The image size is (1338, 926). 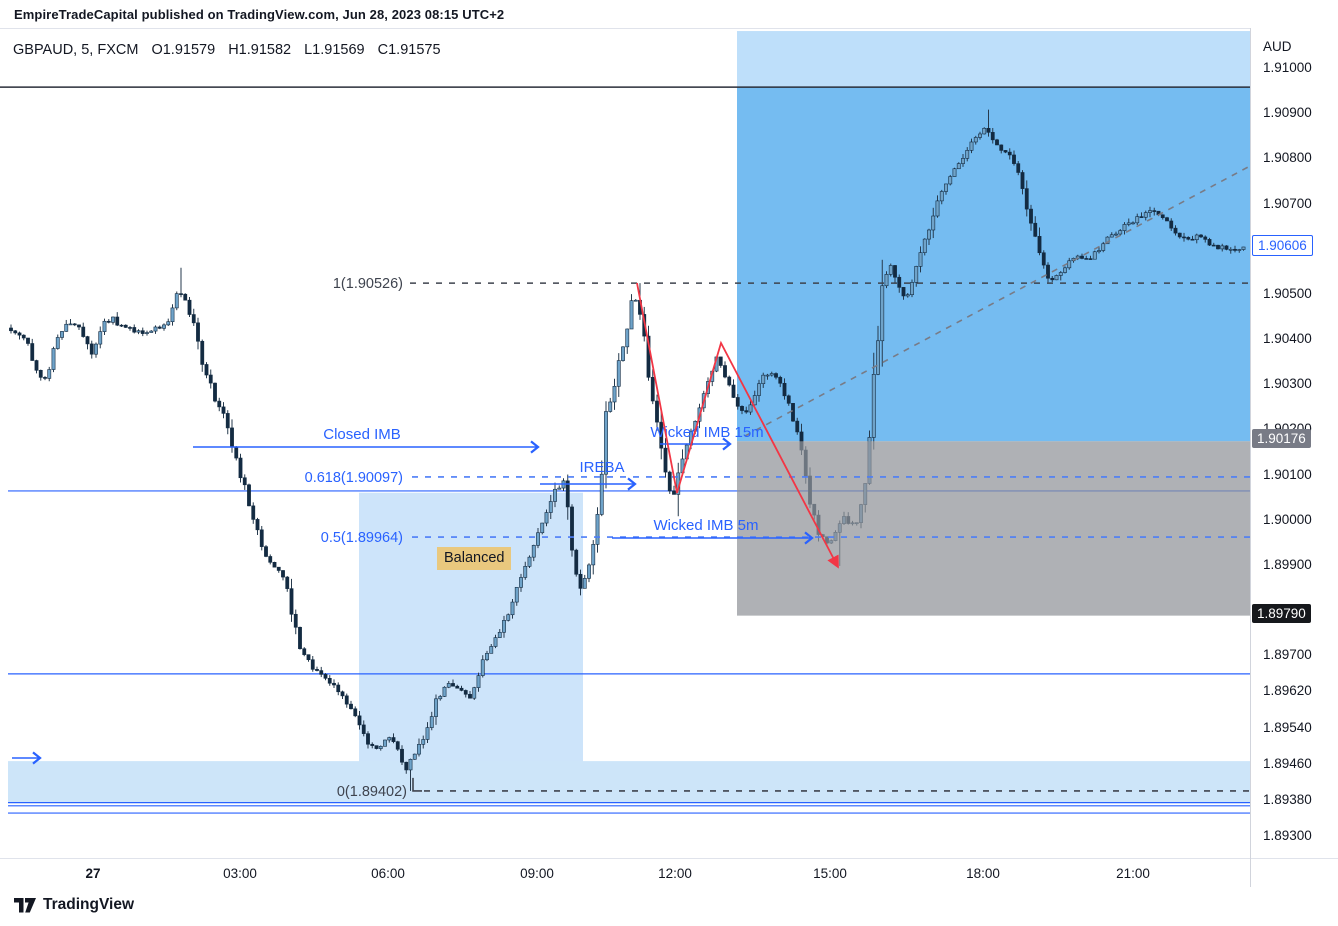 I want to click on time-label: 12:00, so click(x=675, y=873).